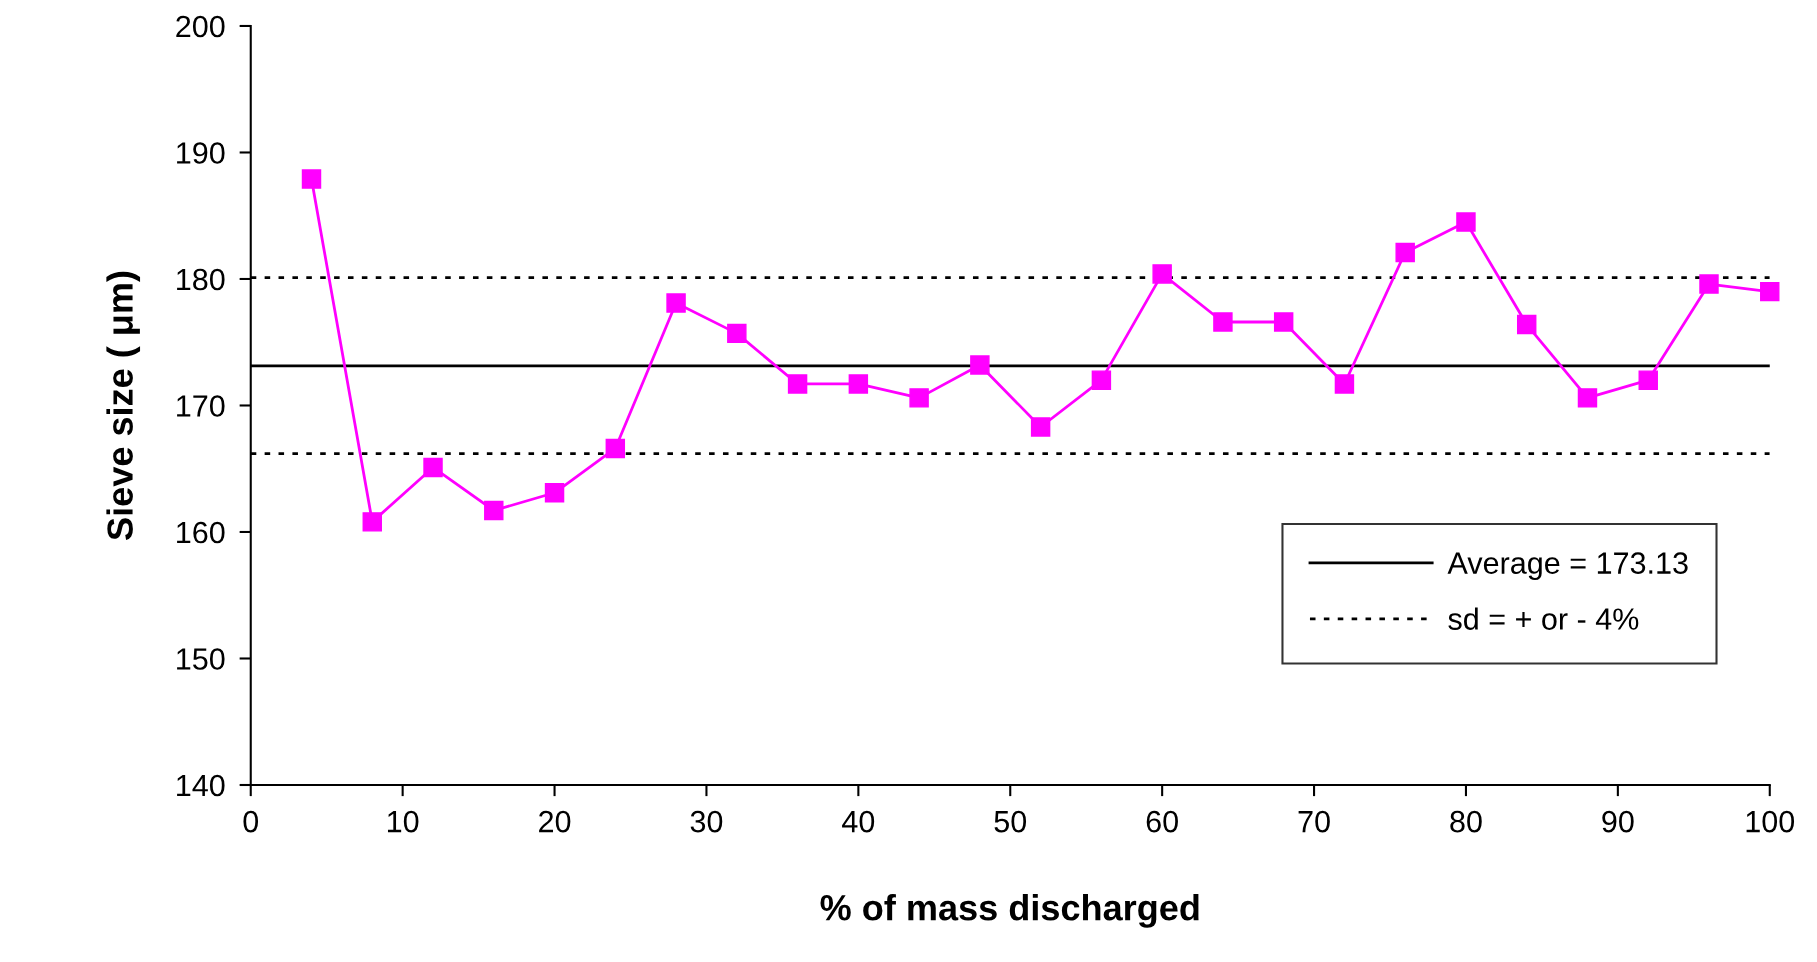 The image size is (1817, 962). Describe the element at coordinates (200, 26) in the screenshot. I see `y-tick-label: 200` at that location.